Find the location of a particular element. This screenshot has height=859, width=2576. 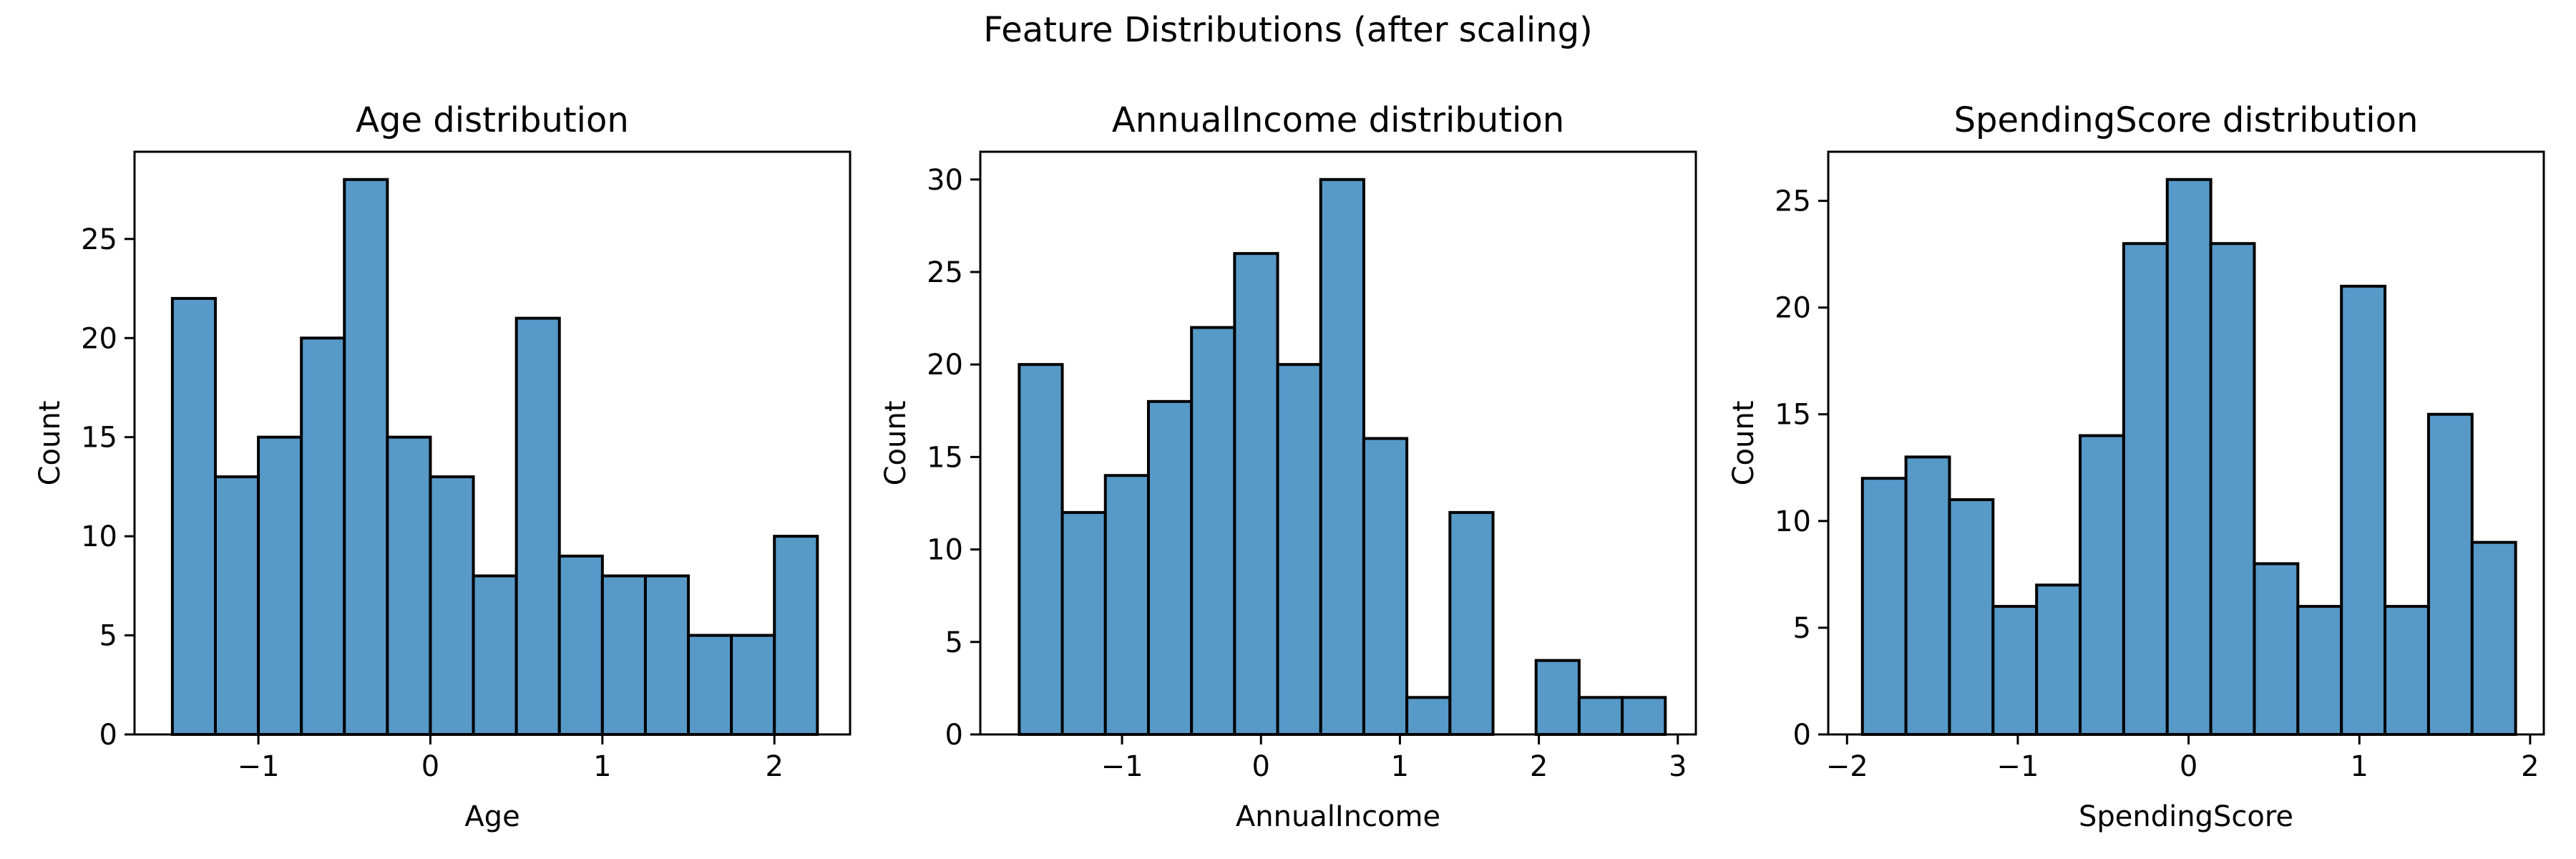

x-axis-label: Age is located at coordinates (491, 816).